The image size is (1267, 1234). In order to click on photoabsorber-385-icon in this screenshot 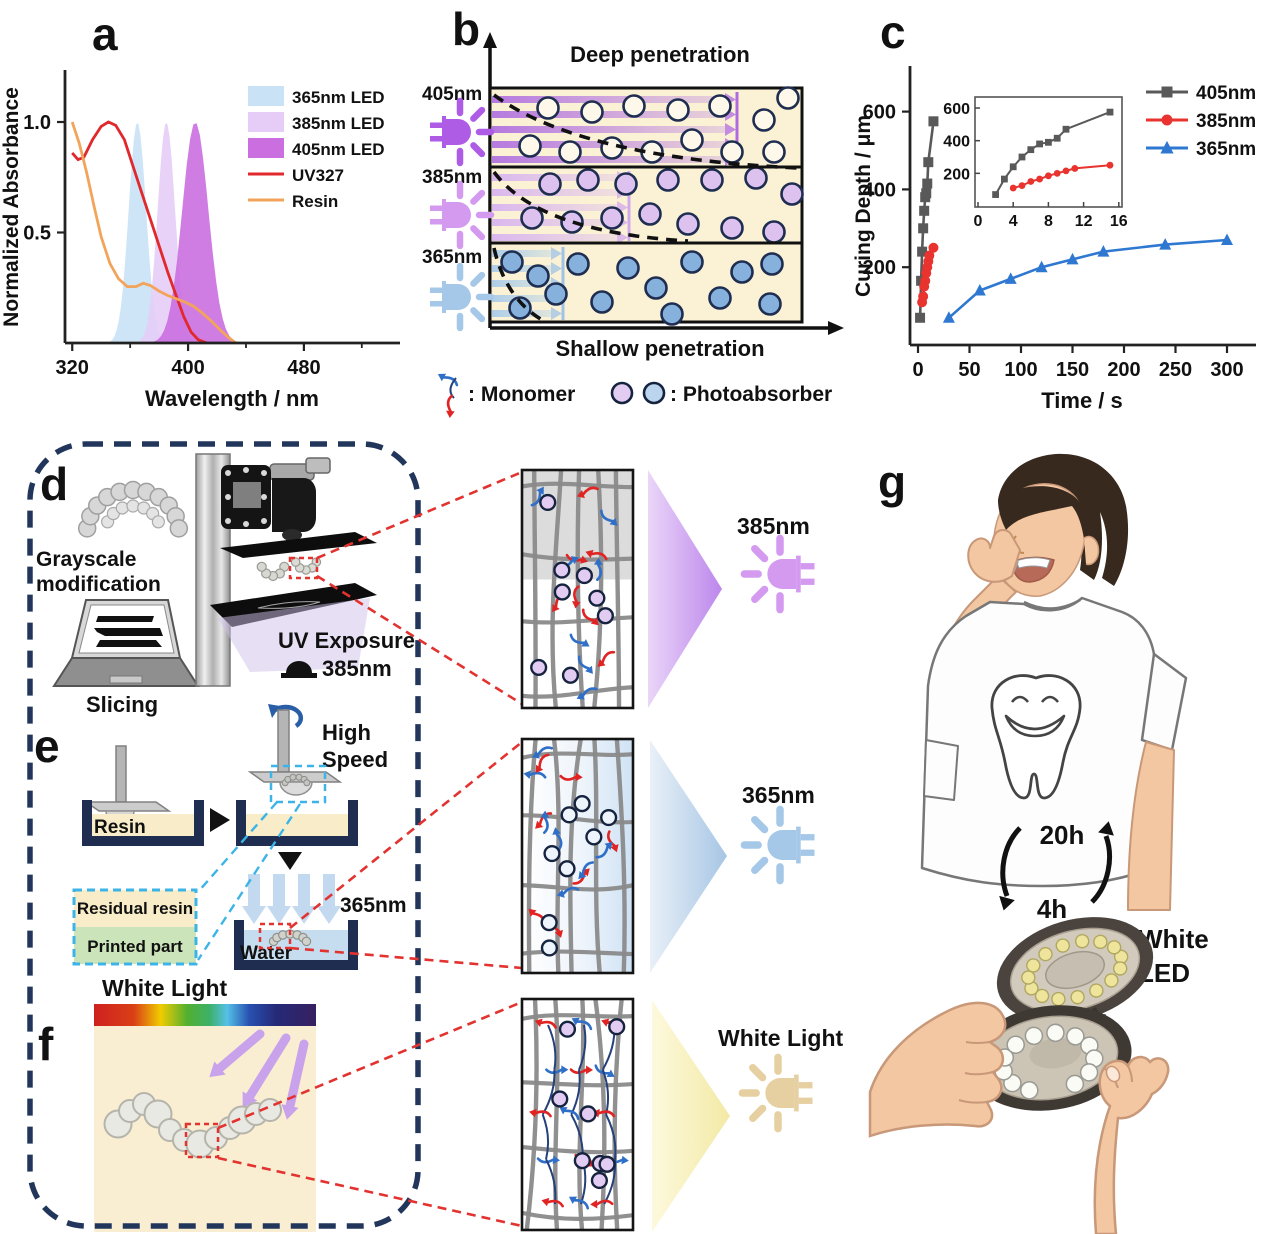, I will do `click(622, 393)`.